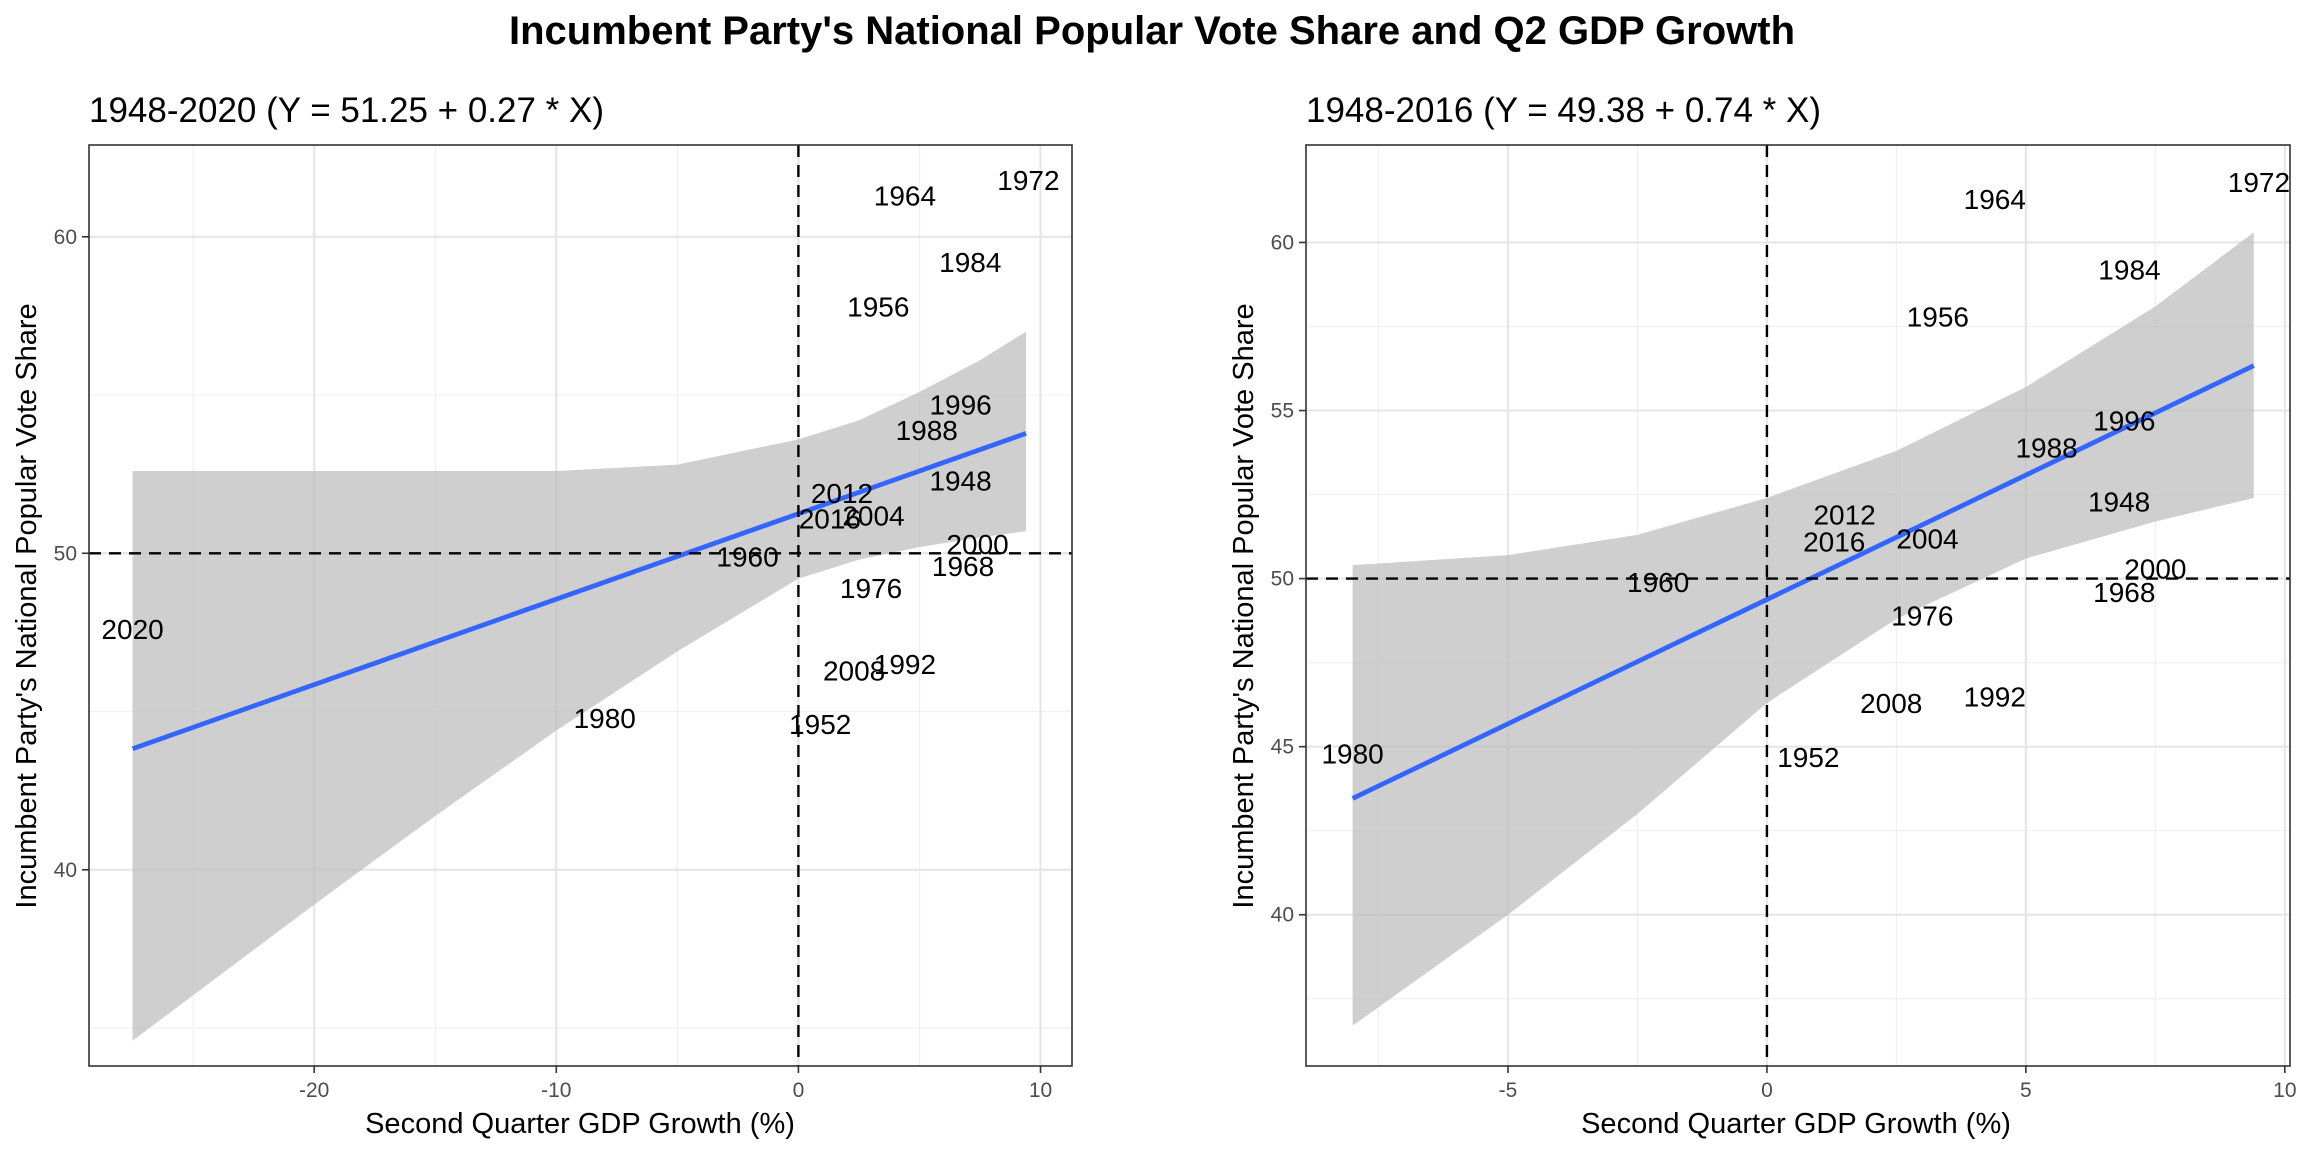 The height and width of the screenshot is (1152, 2304). I want to click on point-label: 2020, so click(132, 629).